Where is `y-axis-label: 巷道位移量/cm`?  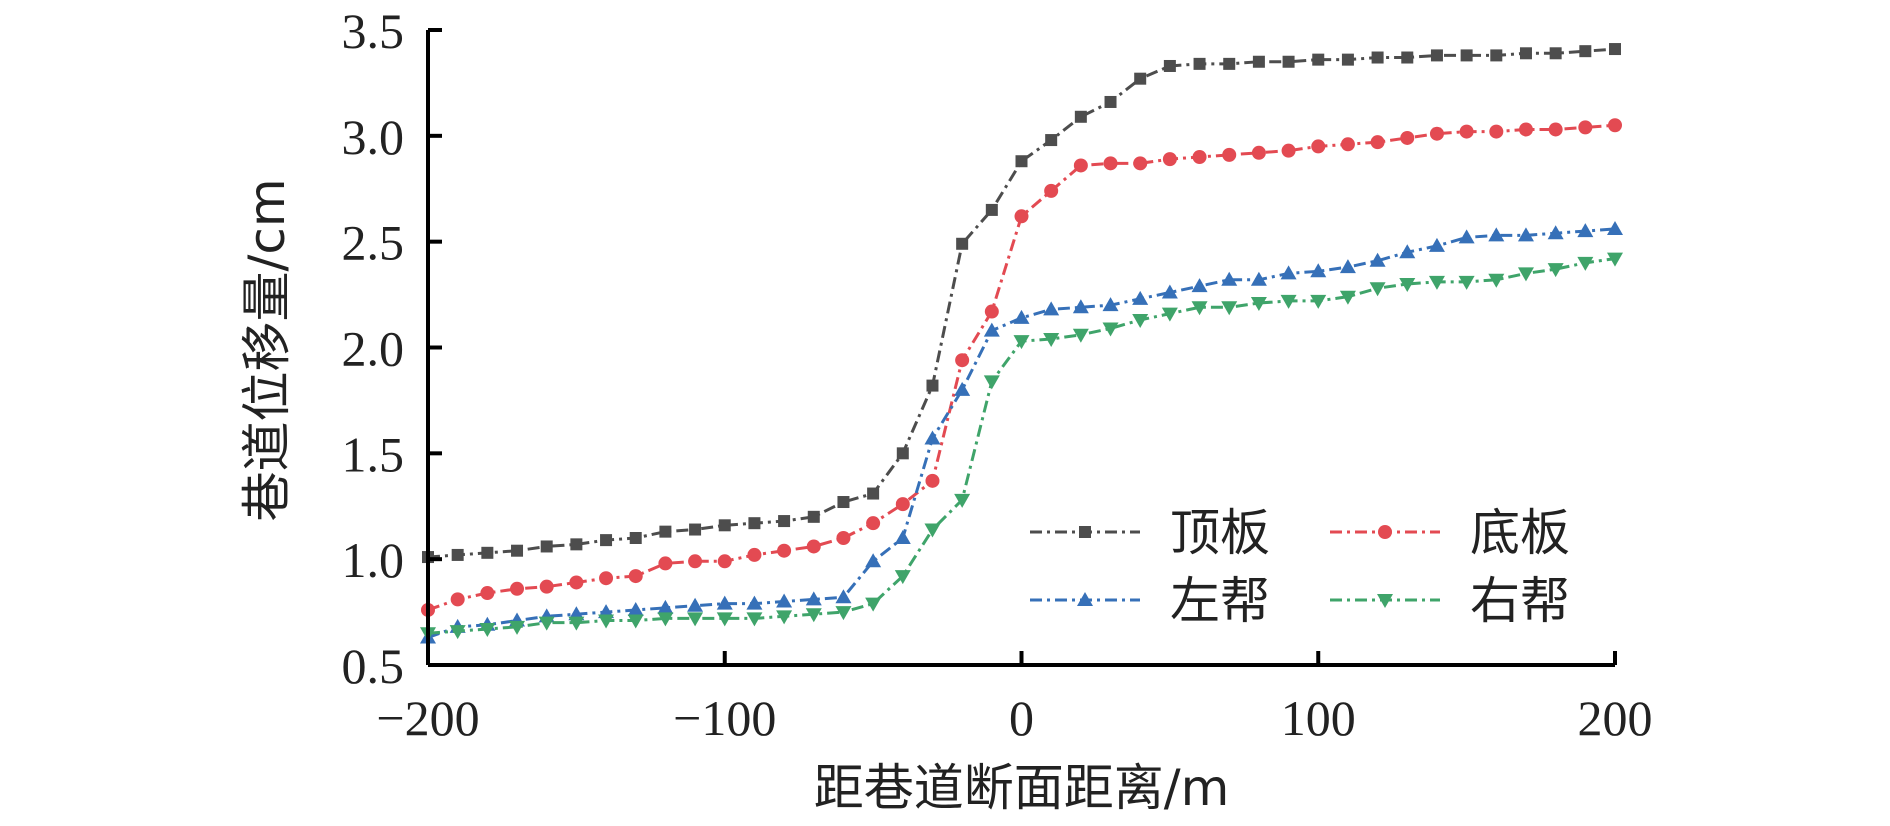 y-axis-label: 巷道位移量/cm is located at coordinates (267, 349).